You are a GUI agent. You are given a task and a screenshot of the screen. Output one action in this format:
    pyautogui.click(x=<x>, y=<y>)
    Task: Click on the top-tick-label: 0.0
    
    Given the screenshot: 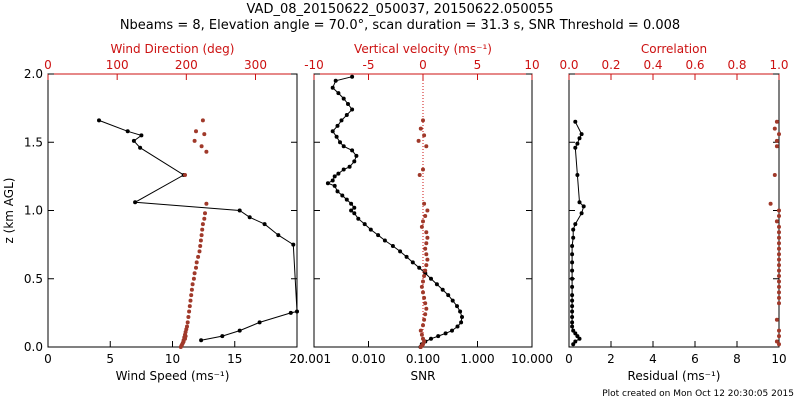 What is the action you would take?
    pyautogui.click(x=568, y=65)
    